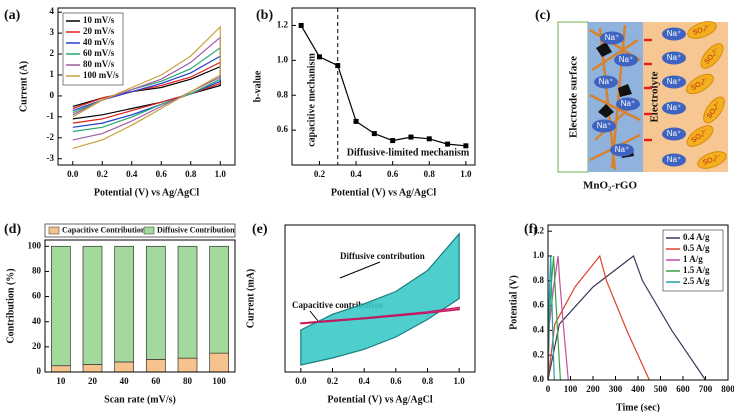 Image resolution: width=734 pixels, height=412 pixels. Describe the element at coordinates (333, 381) in the screenshot. I see `x-tick-label: 0.2` at that location.